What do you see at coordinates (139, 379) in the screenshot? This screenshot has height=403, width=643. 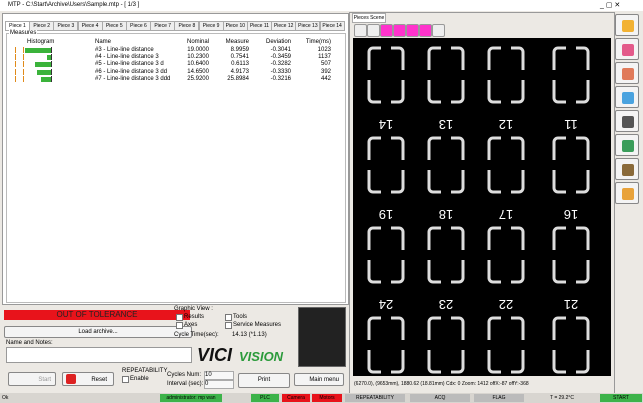 I see `enable-label: Enable` at bounding box center [139, 379].